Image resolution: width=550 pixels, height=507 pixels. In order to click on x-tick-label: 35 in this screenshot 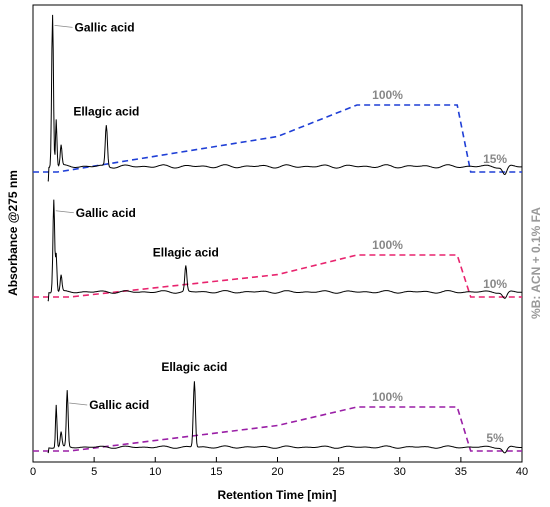, I will do `click(461, 472)`.